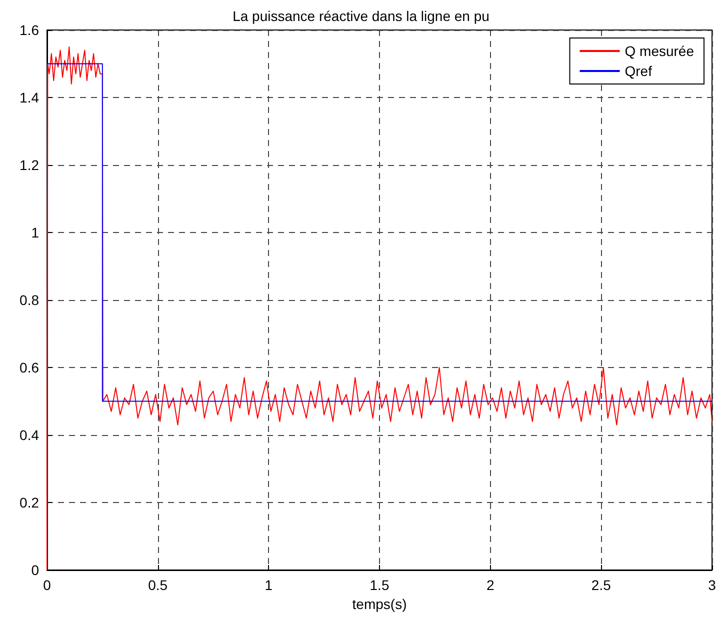 Image resolution: width=722 pixels, height=628 pixels. What do you see at coordinates (47, 585) in the screenshot?
I see `x-tick-label: 0` at bounding box center [47, 585].